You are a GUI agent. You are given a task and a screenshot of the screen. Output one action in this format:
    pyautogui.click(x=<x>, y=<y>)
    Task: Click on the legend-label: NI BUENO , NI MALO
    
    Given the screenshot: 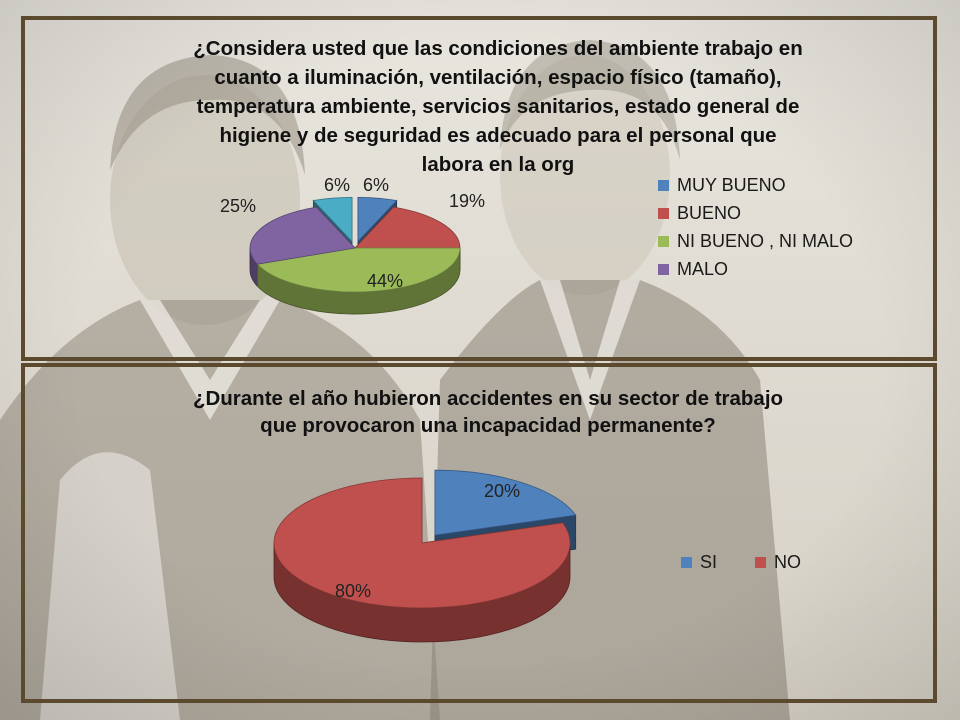 What is the action you would take?
    pyautogui.click(x=765, y=240)
    